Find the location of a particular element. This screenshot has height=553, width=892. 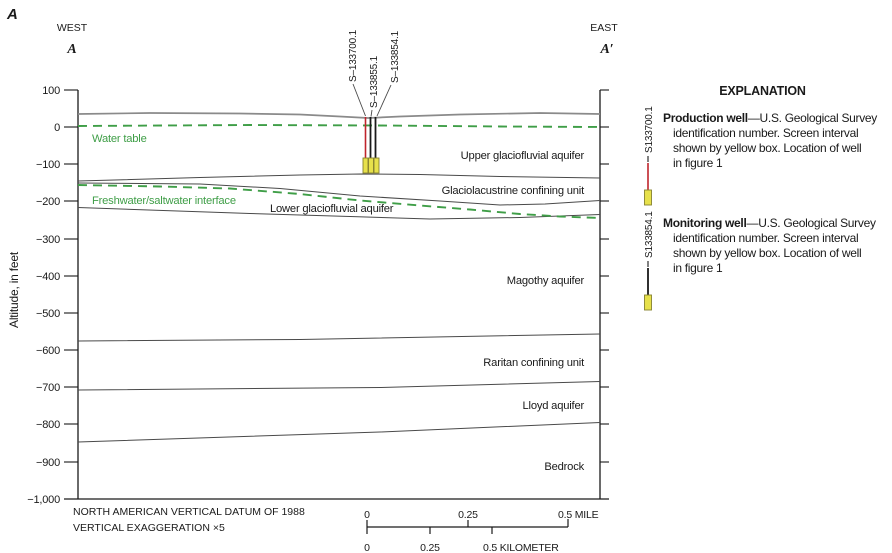

tick-m100: −100 is located at coordinates (48, 165).